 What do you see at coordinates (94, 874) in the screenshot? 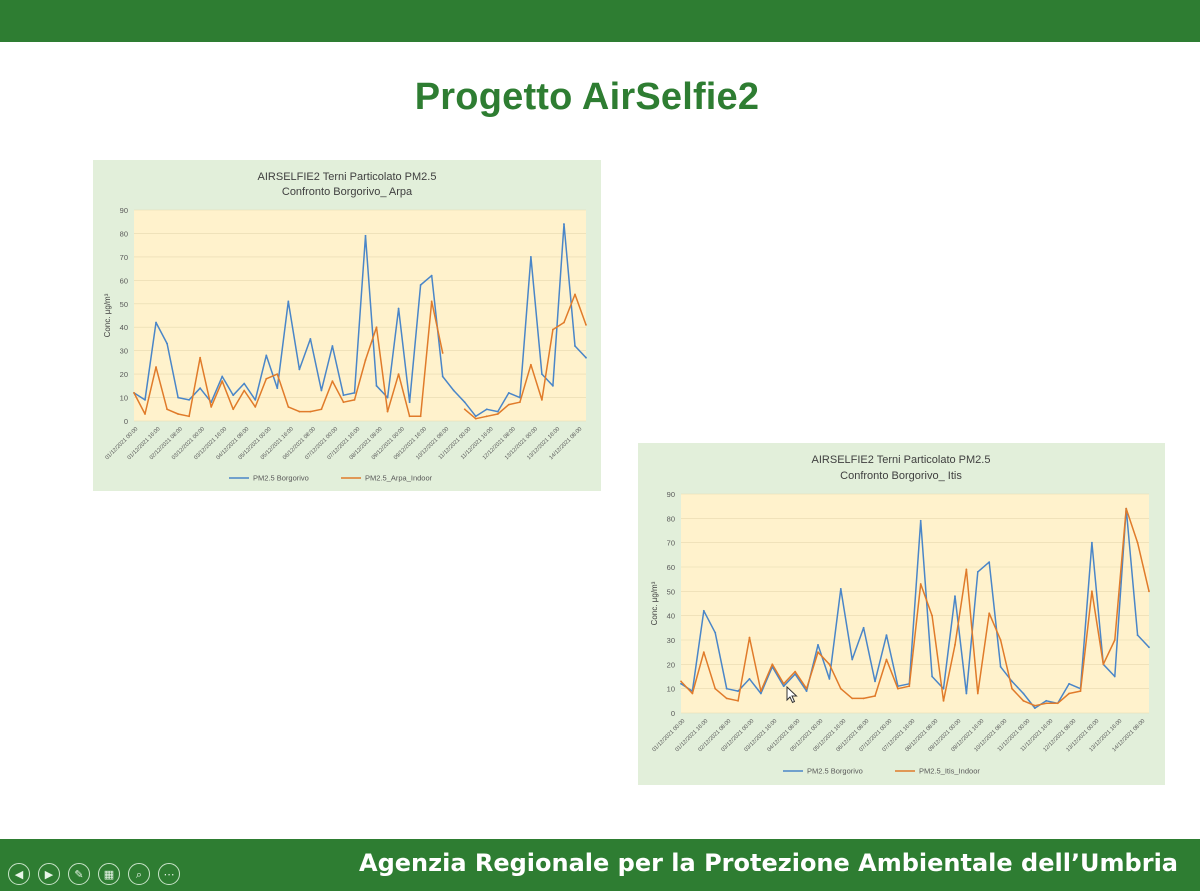
I see `slideshow-controls: ◀ ▶ ✎ ▦ ⌕ ⋯` at bounding box center [94, 874].